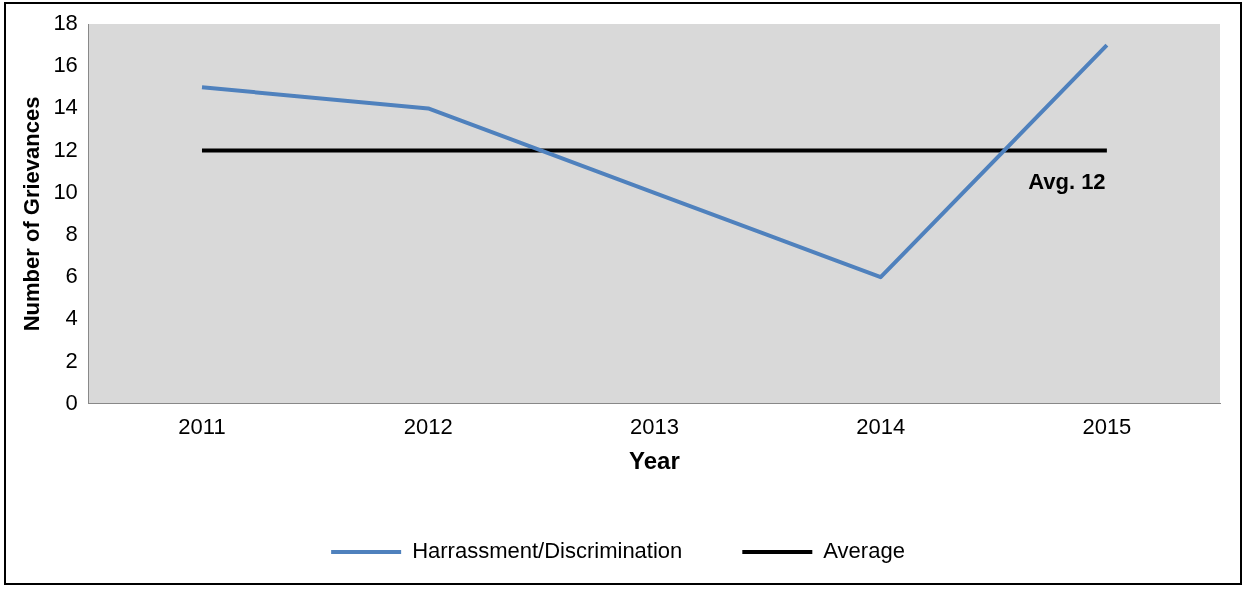  I want to click on x-tick-label: 2014, so click(881, 427).